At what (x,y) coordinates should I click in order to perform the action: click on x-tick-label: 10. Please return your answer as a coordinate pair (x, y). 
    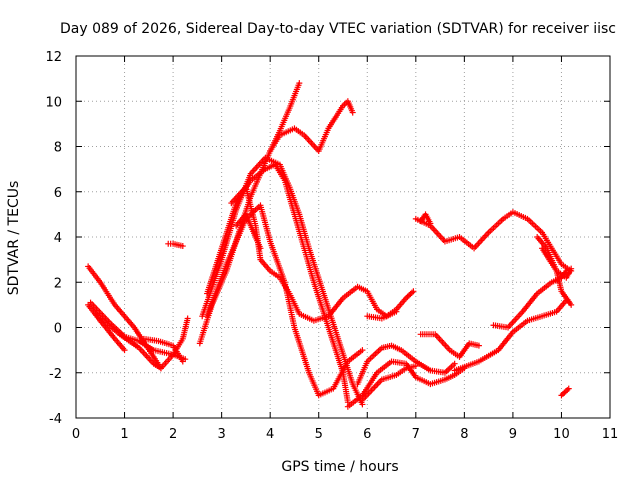
    Looking at the image, I should click on (561, 434).